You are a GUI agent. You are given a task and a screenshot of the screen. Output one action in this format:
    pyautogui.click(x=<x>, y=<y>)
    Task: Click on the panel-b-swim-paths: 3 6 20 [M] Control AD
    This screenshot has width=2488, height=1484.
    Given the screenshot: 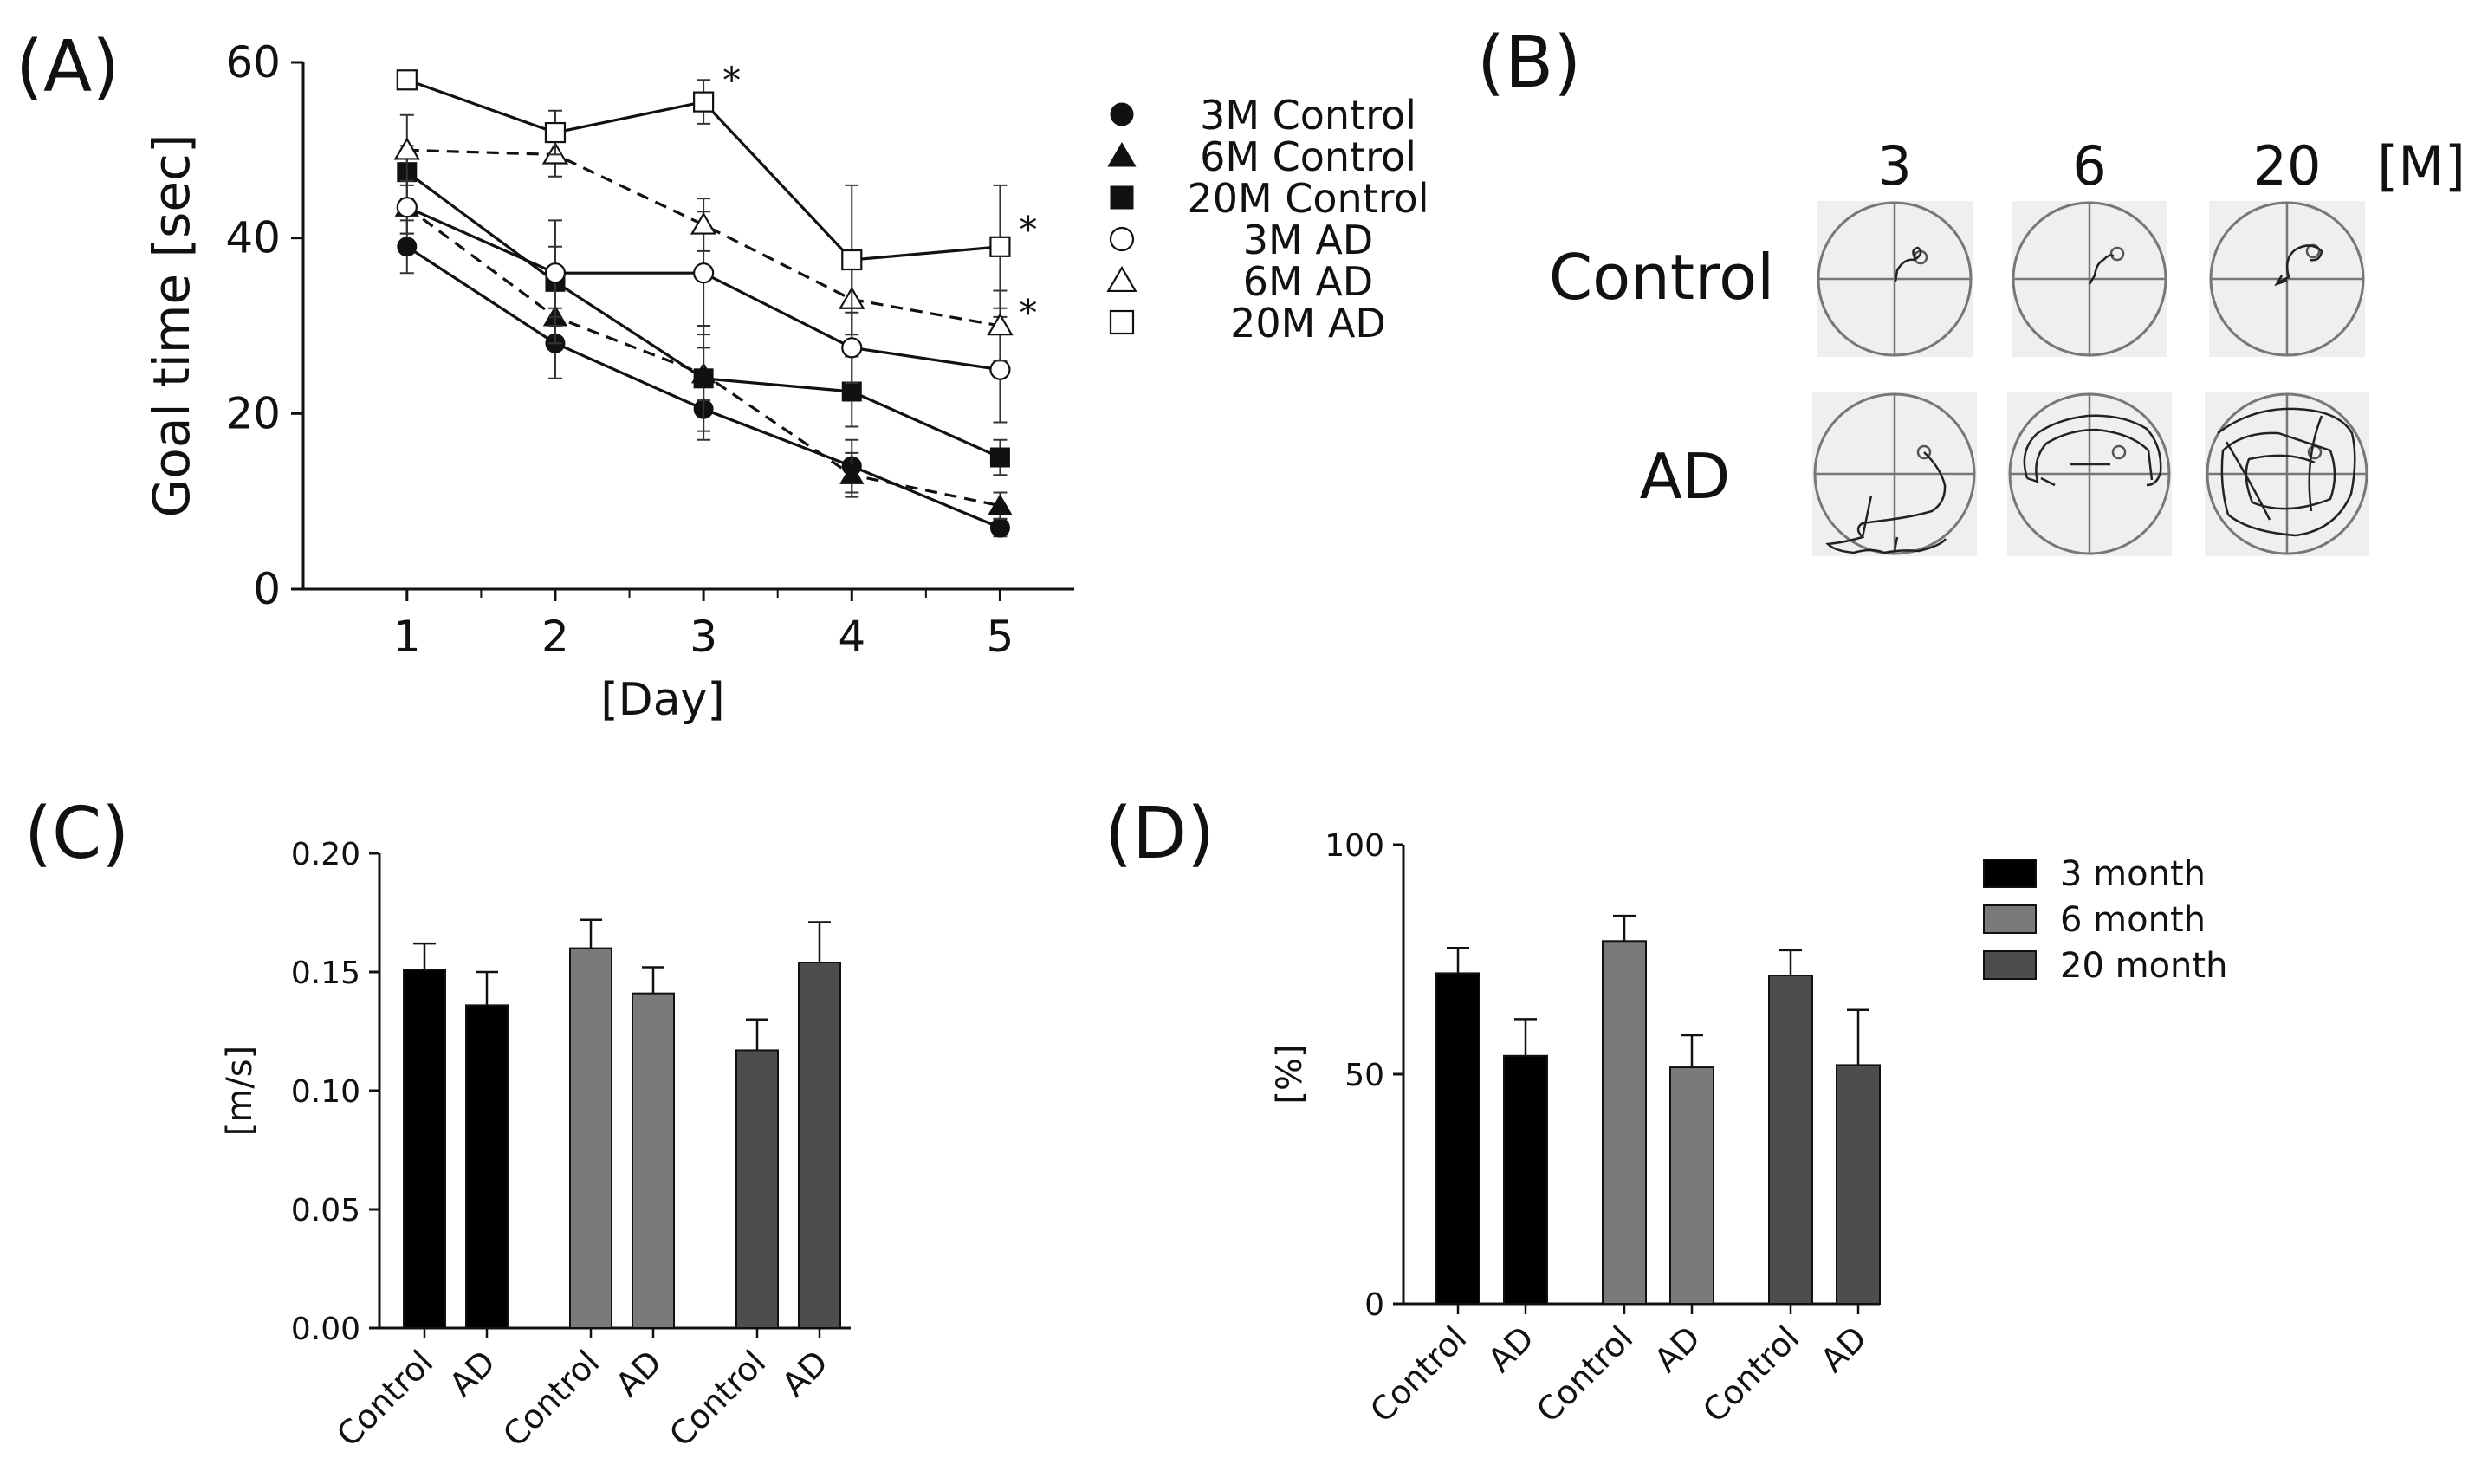 What is the action you would take?
    pyautogui.click(x=2007, y=345)
    